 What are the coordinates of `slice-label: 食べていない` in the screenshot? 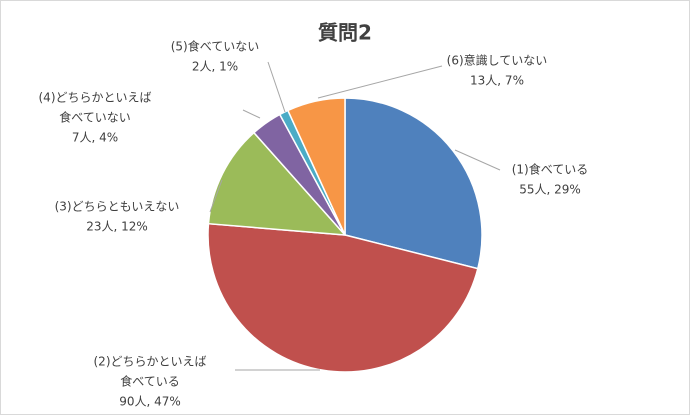 It's located at (95, 117).